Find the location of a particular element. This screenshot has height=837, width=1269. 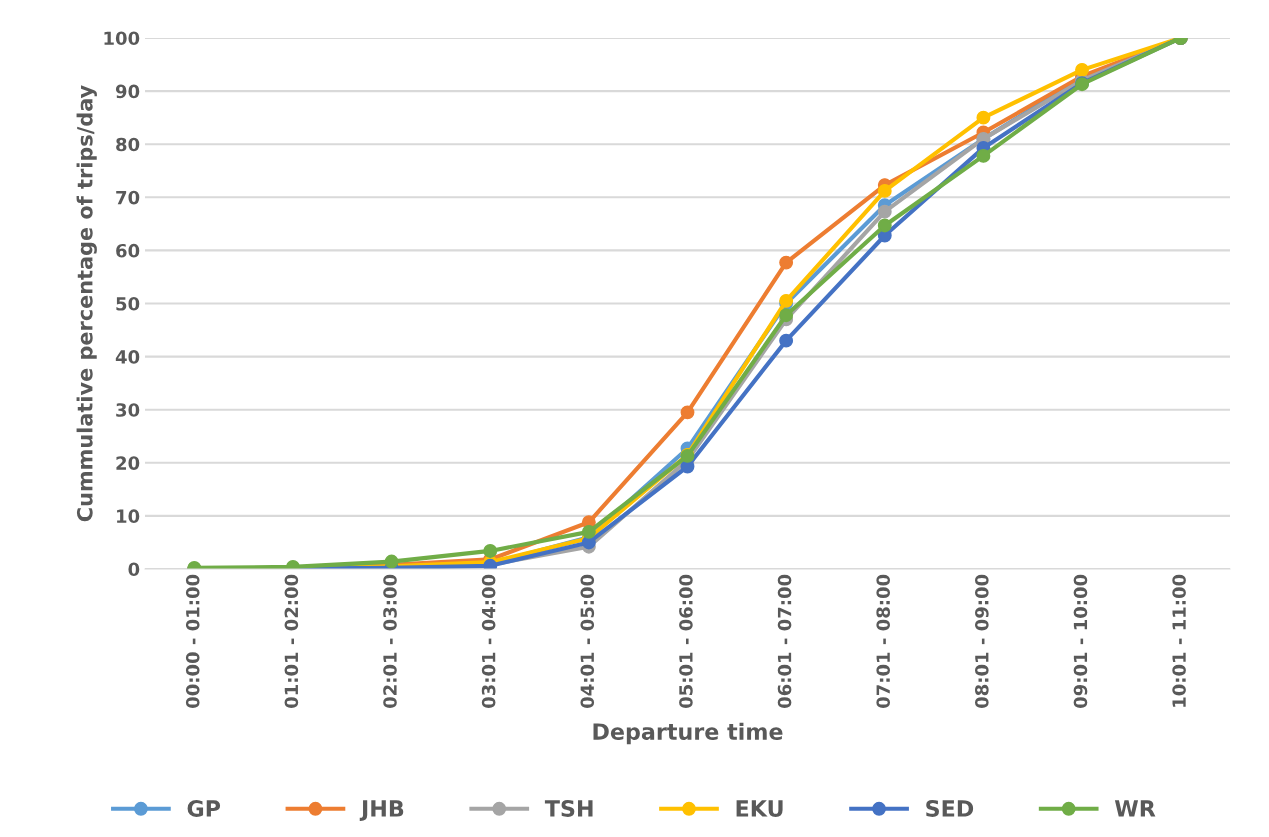

x-tick-label: 07:01 - 08:00 is located at coordinates (883, 641).